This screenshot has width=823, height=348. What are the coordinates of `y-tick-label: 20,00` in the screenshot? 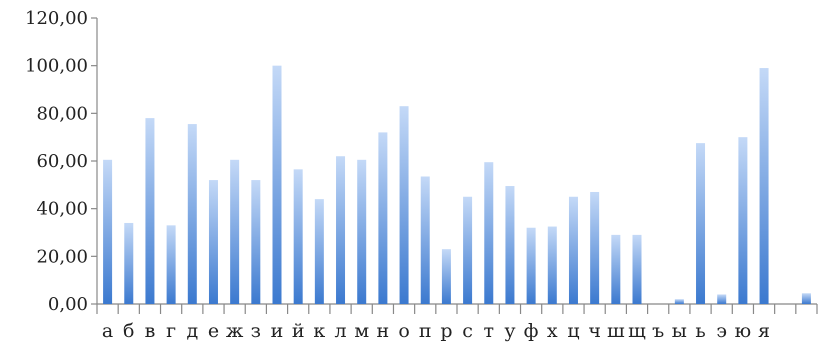 It's located at (62, 256).